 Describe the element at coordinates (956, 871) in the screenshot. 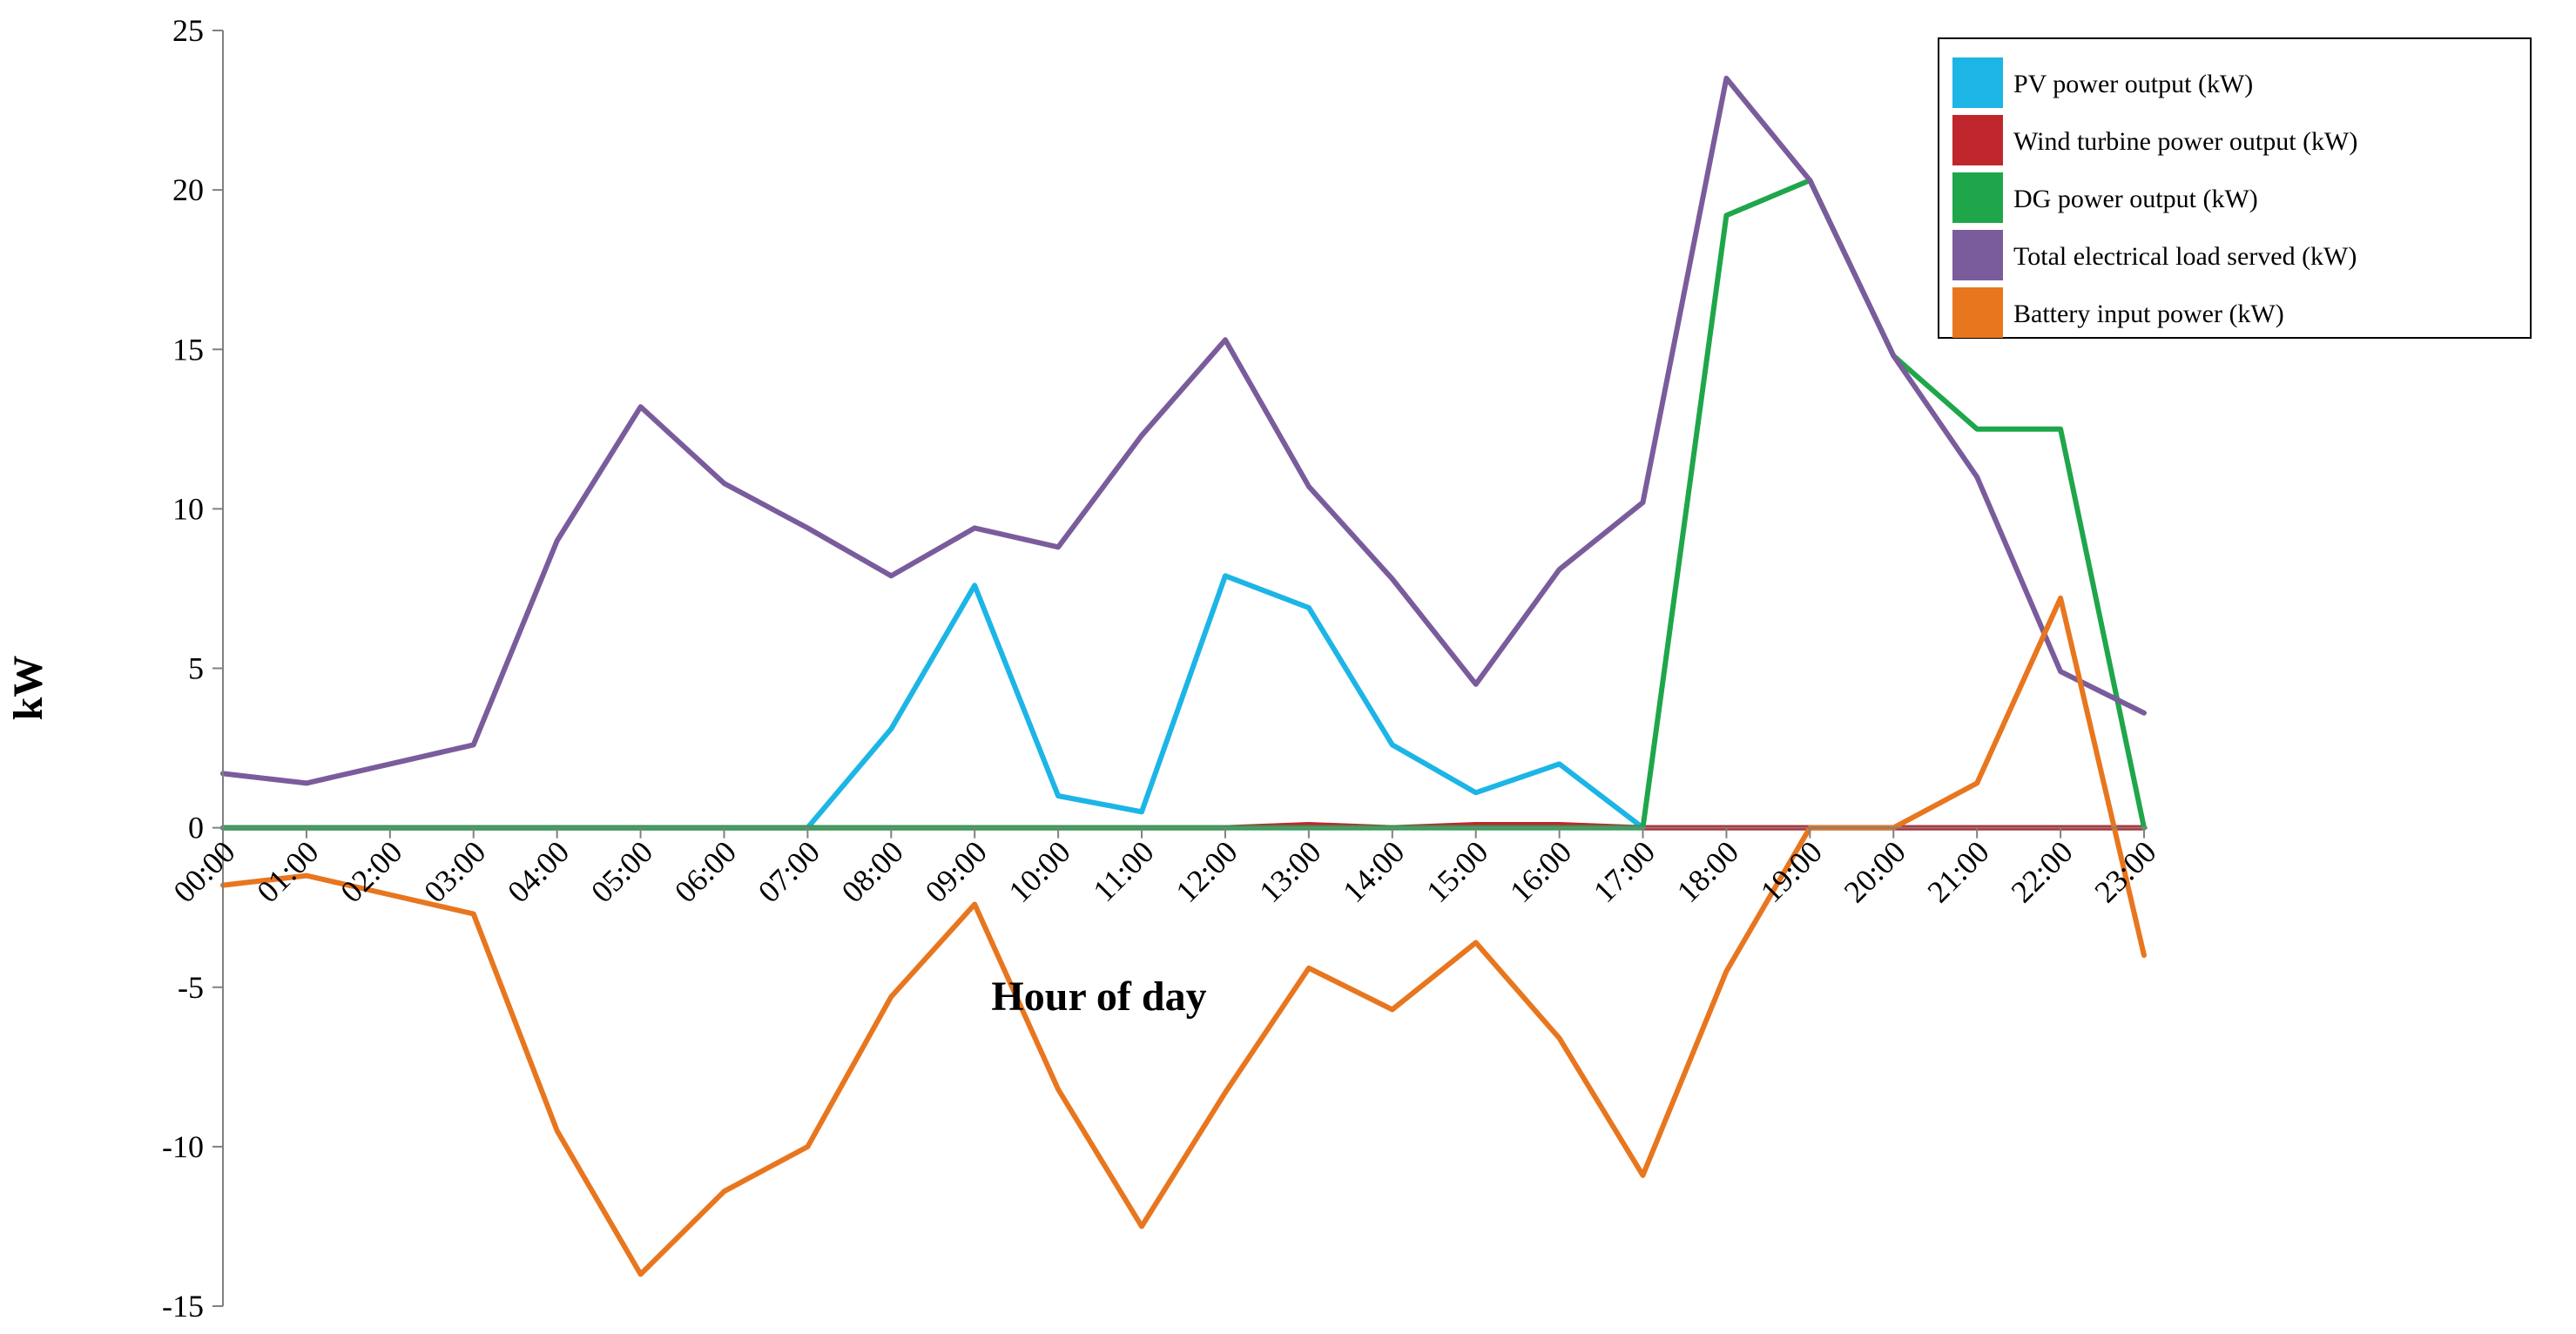

I see `x-tick-label: 09:00` at that location.